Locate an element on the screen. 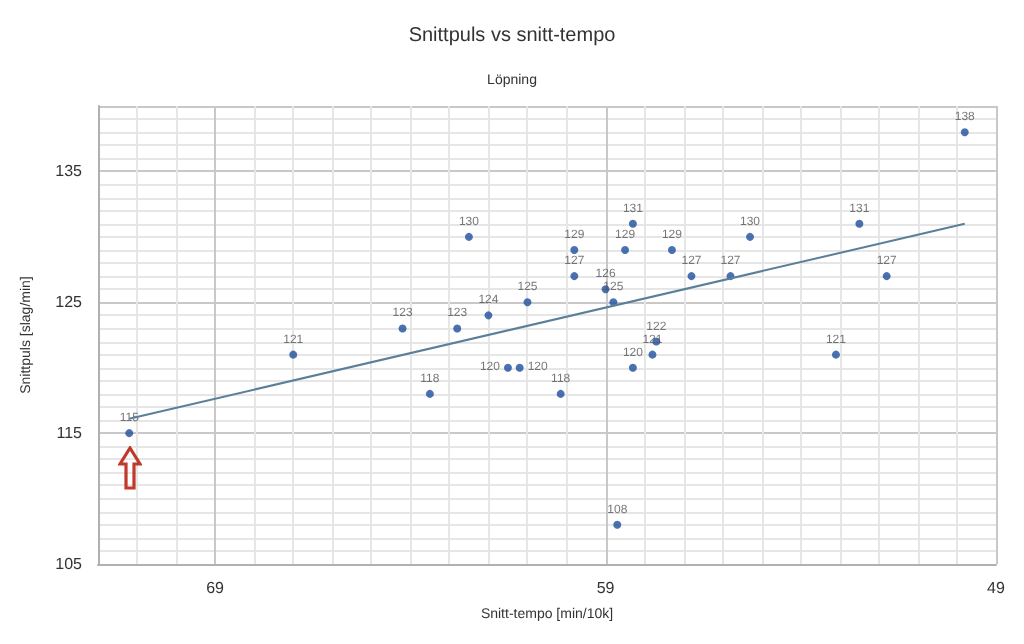 This screenshot has height=644, width=1024. y-tick-label: 125 is located at coordinates (69, 302).